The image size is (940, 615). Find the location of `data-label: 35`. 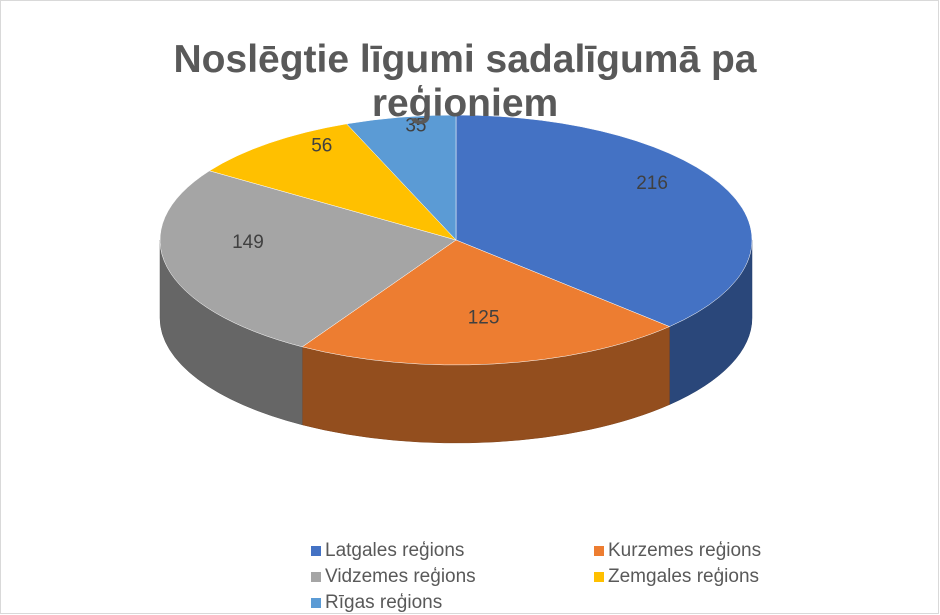

data-label: 35 is located at coordinates (415, 125).